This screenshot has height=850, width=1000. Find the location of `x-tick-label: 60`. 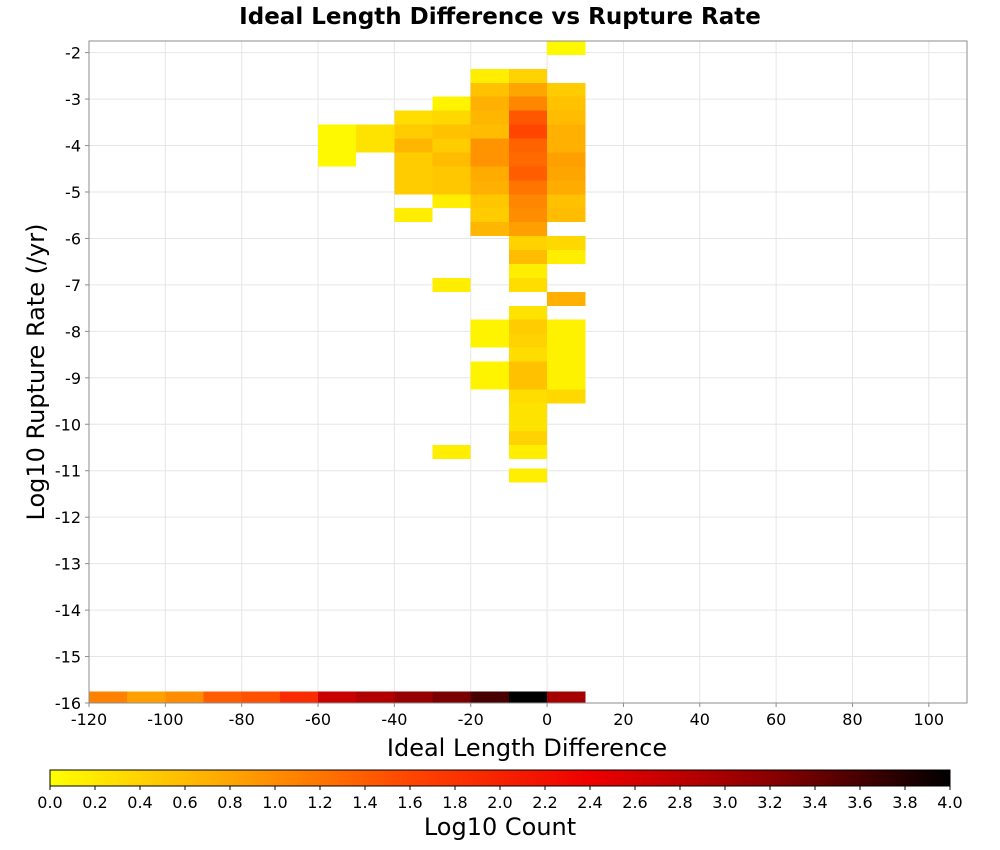

x-tick-label: 60 is located at coordinates (776, 719).